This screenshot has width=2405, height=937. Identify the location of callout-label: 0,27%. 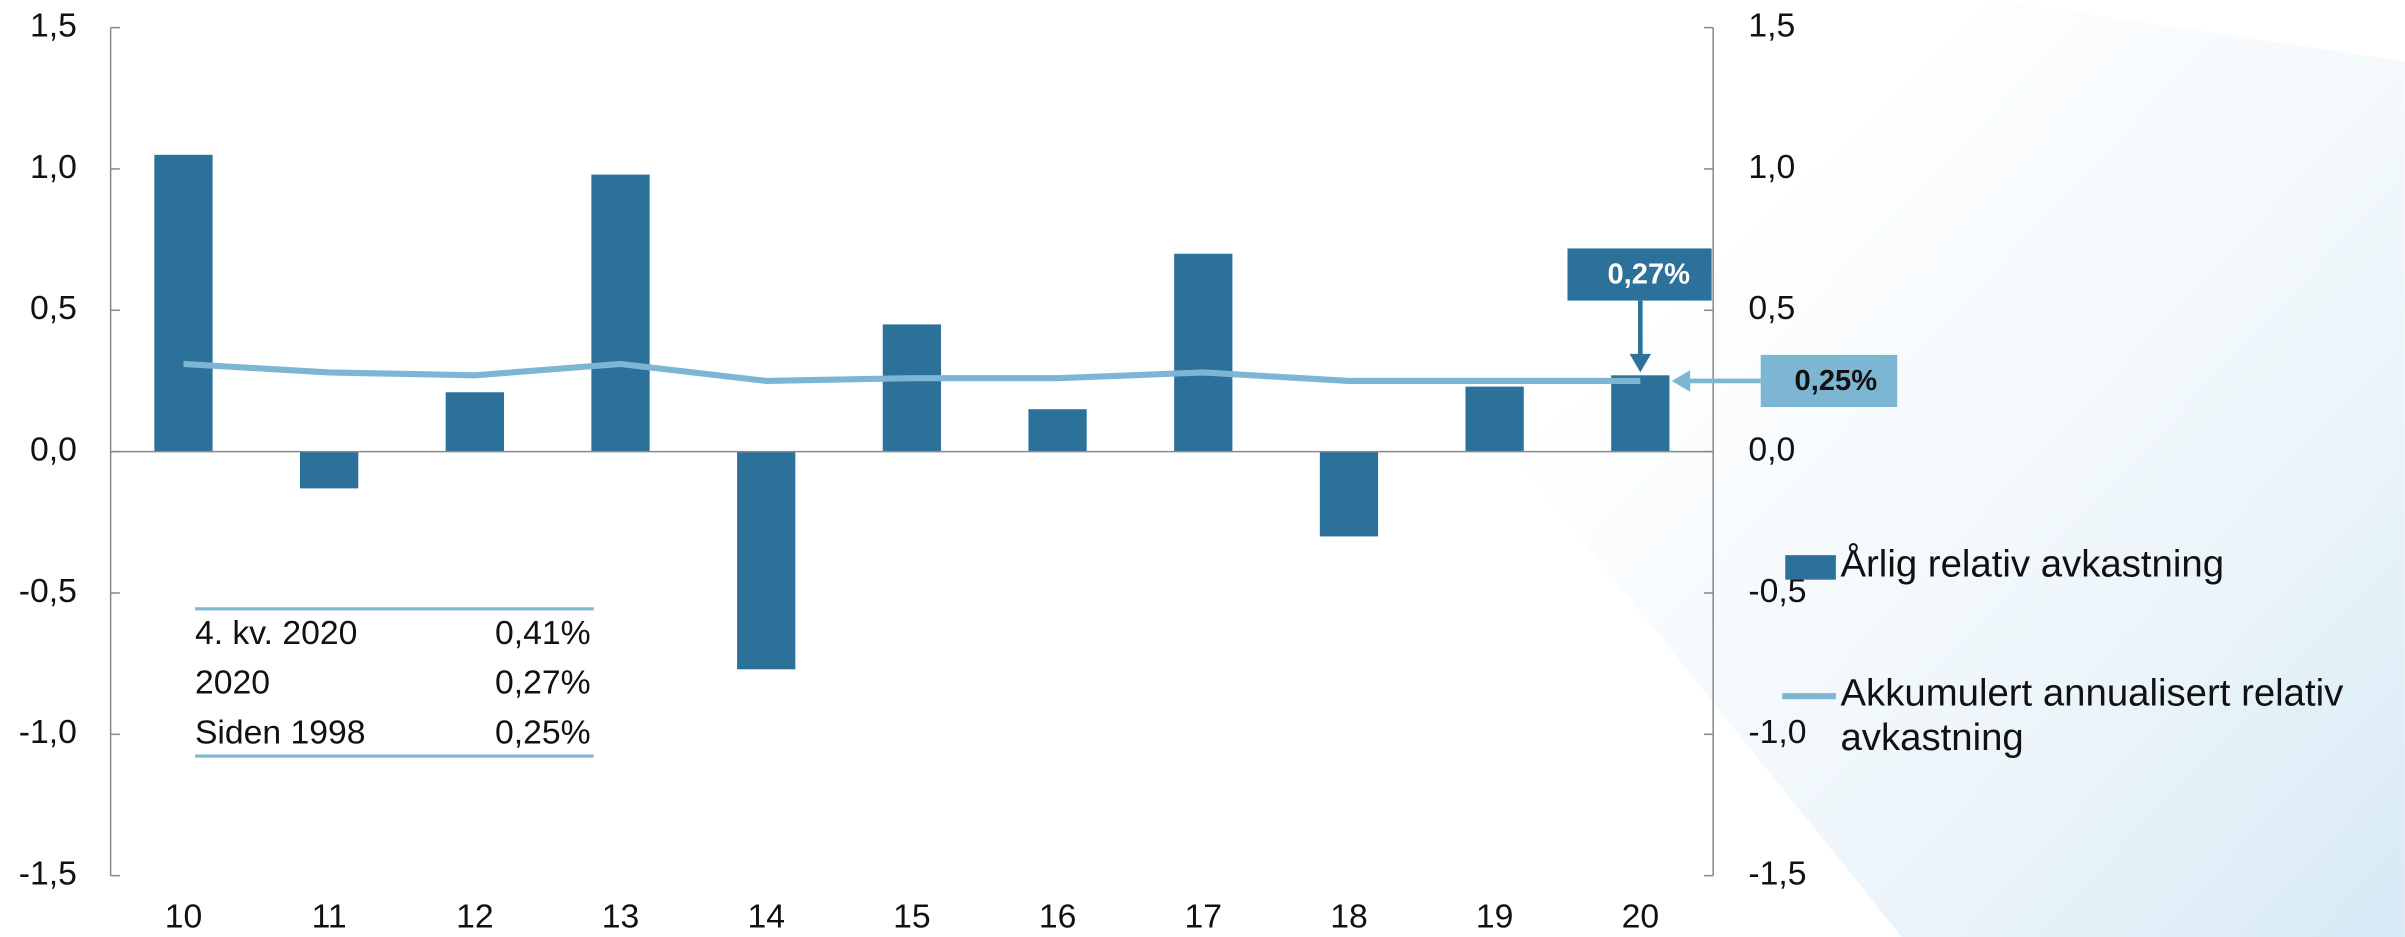
(1648, 275).